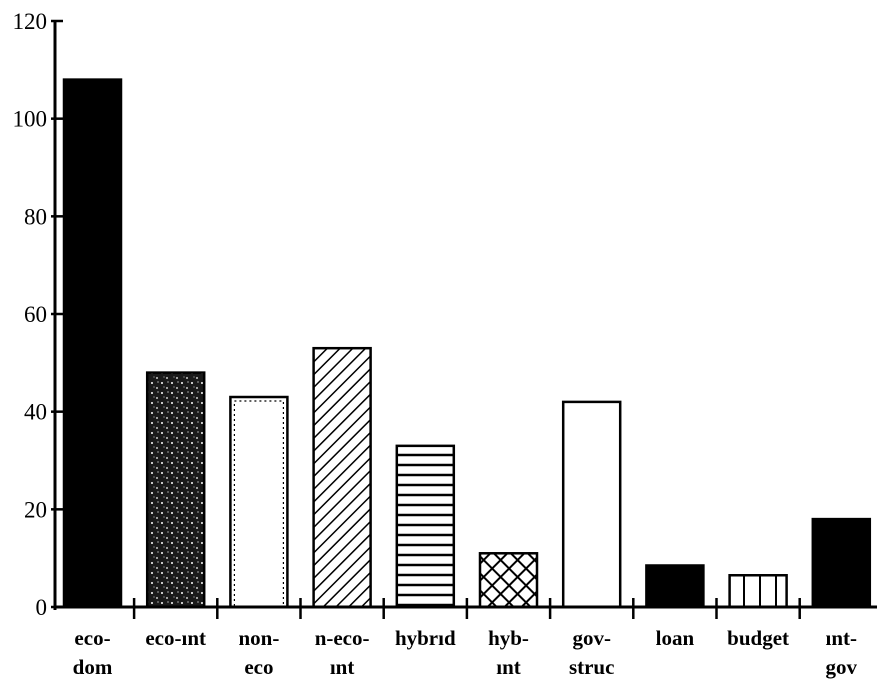  Describe the element at coordinates (675, 638) in the screenshot. I see `category-label-7: loan` at that location.